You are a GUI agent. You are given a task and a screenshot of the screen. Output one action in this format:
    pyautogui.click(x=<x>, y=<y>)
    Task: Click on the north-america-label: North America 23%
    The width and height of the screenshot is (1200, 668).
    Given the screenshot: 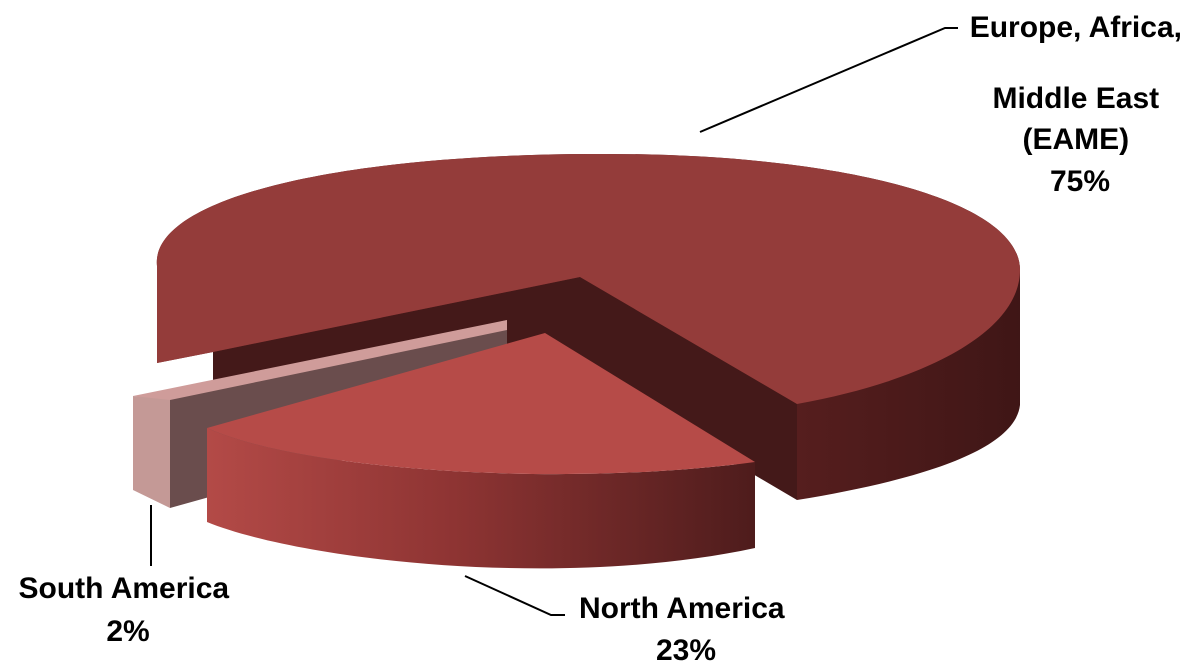 What is the action you would take?
    pyautogui.click(x=686, y=629)
    